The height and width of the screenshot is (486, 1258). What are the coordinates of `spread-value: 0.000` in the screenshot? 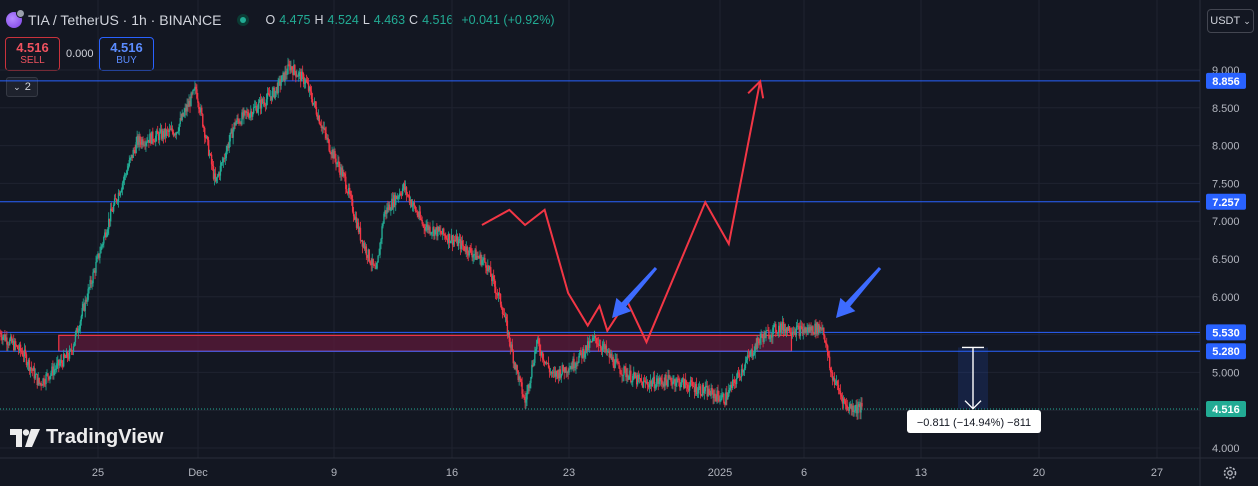 It's located at (80, 54).